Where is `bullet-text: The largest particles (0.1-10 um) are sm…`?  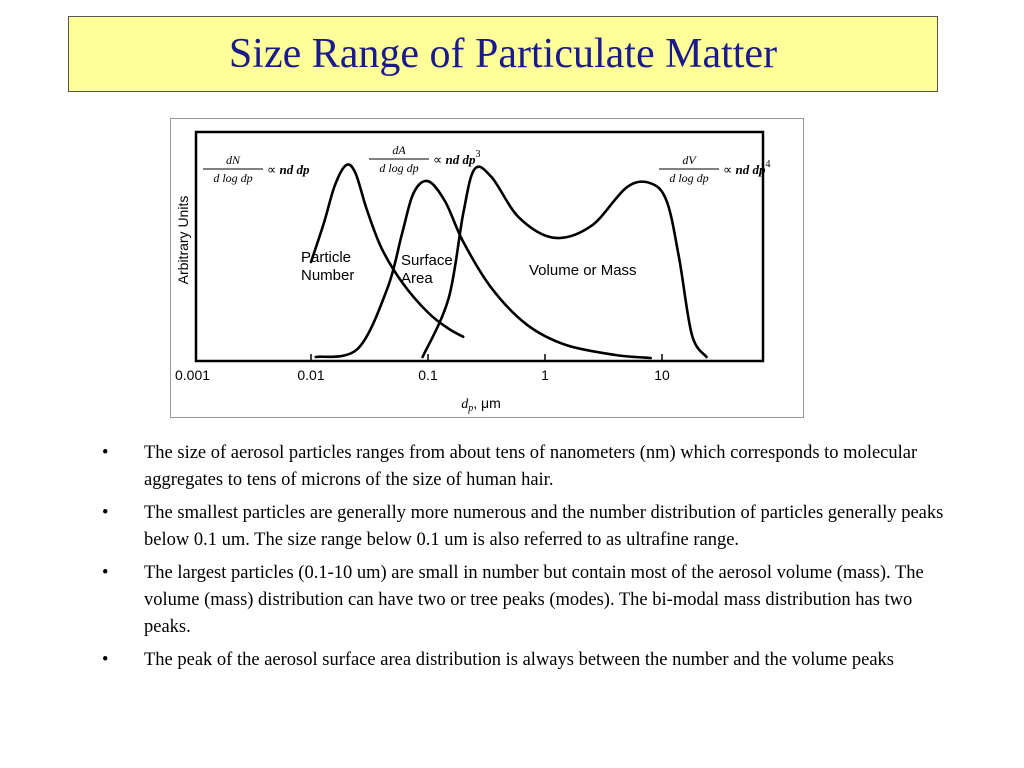
bullet-text: The largest particles (0.1-10 um) are sm… is located at coordinates (534, 600).